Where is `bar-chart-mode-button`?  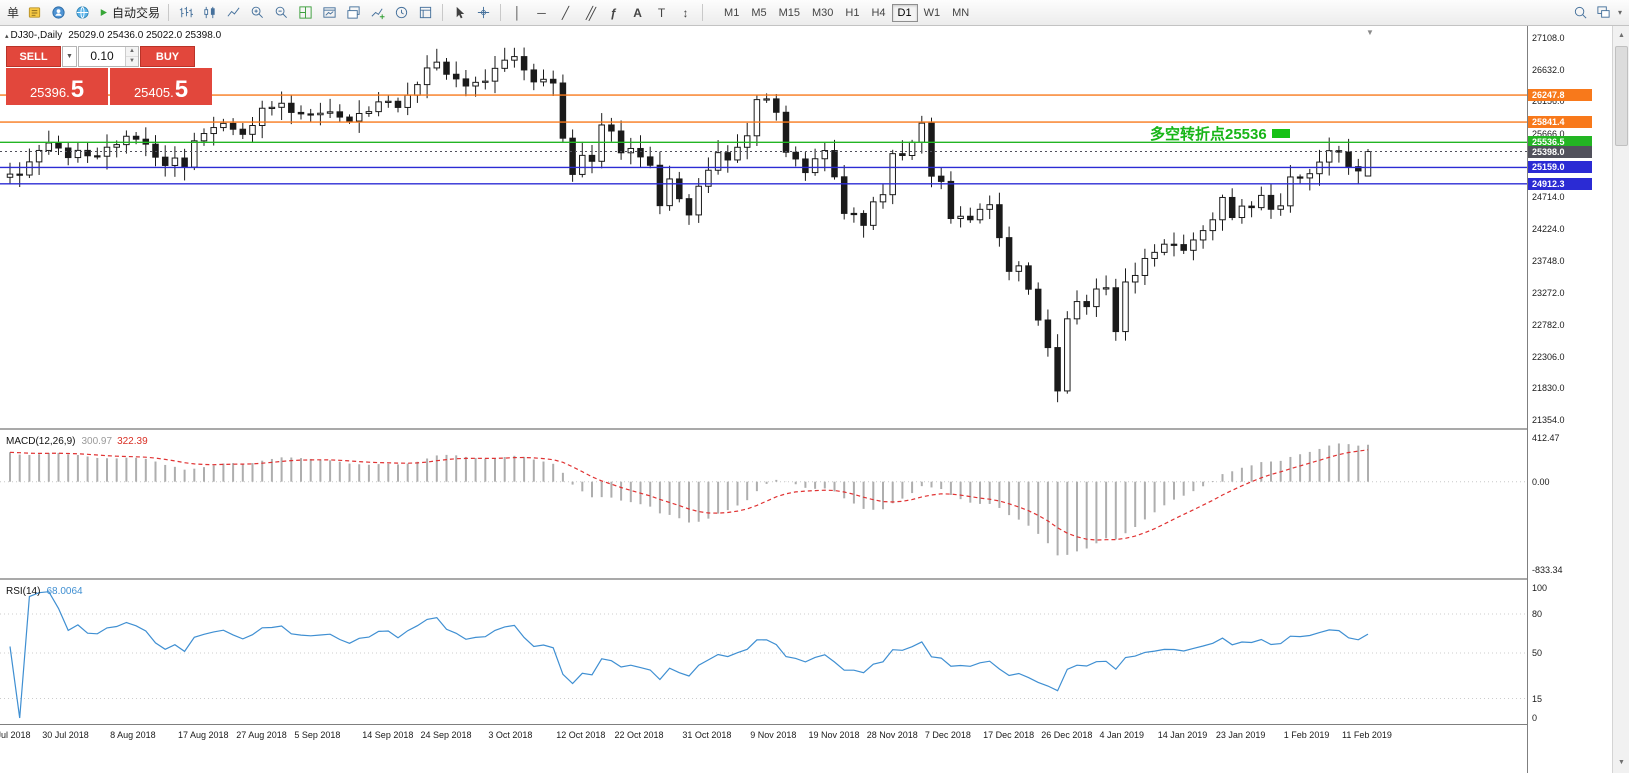
bar-chart-mode-button is located at coordinates (185, 13).